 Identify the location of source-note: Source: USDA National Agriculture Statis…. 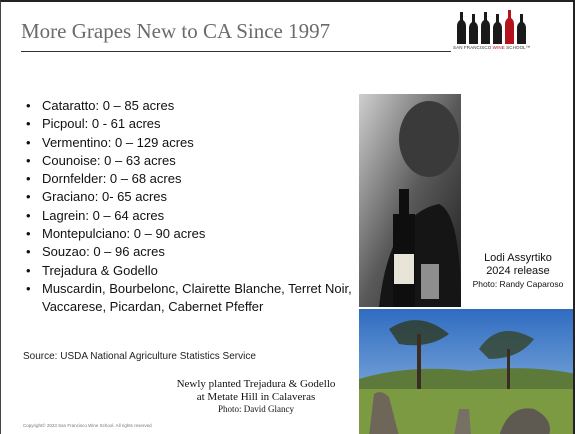
(139, 356).